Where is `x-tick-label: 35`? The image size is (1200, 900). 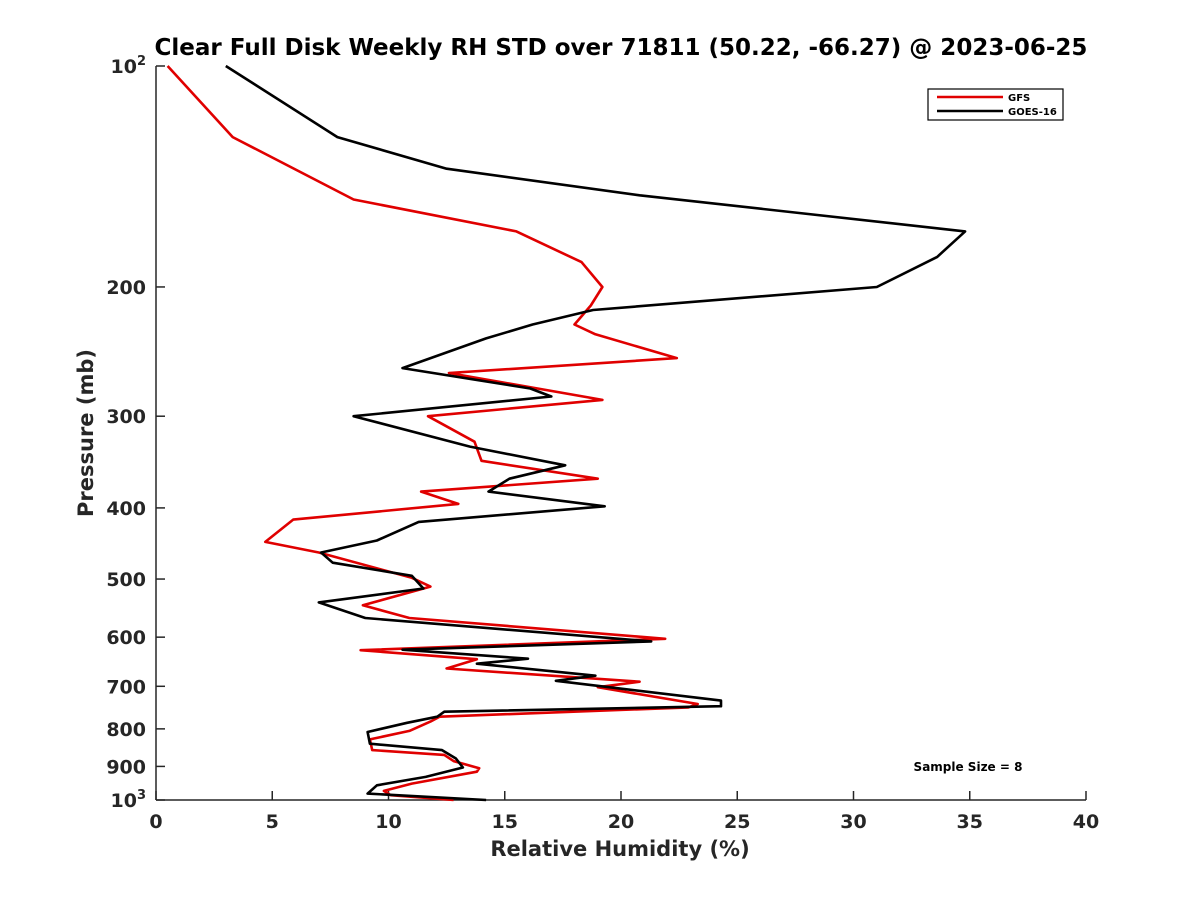 x-tick-label: 35 is located at coordinates (970, 822).